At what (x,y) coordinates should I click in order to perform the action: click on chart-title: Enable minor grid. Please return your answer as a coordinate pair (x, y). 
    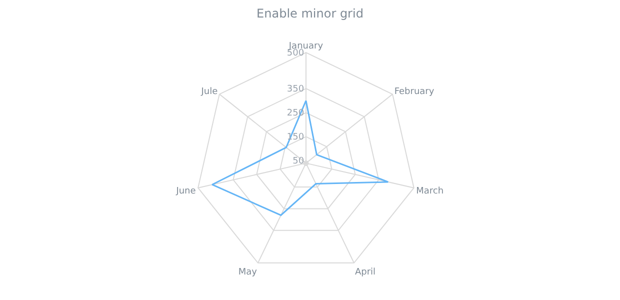
    Looking at the image, I should click on (310, 13).